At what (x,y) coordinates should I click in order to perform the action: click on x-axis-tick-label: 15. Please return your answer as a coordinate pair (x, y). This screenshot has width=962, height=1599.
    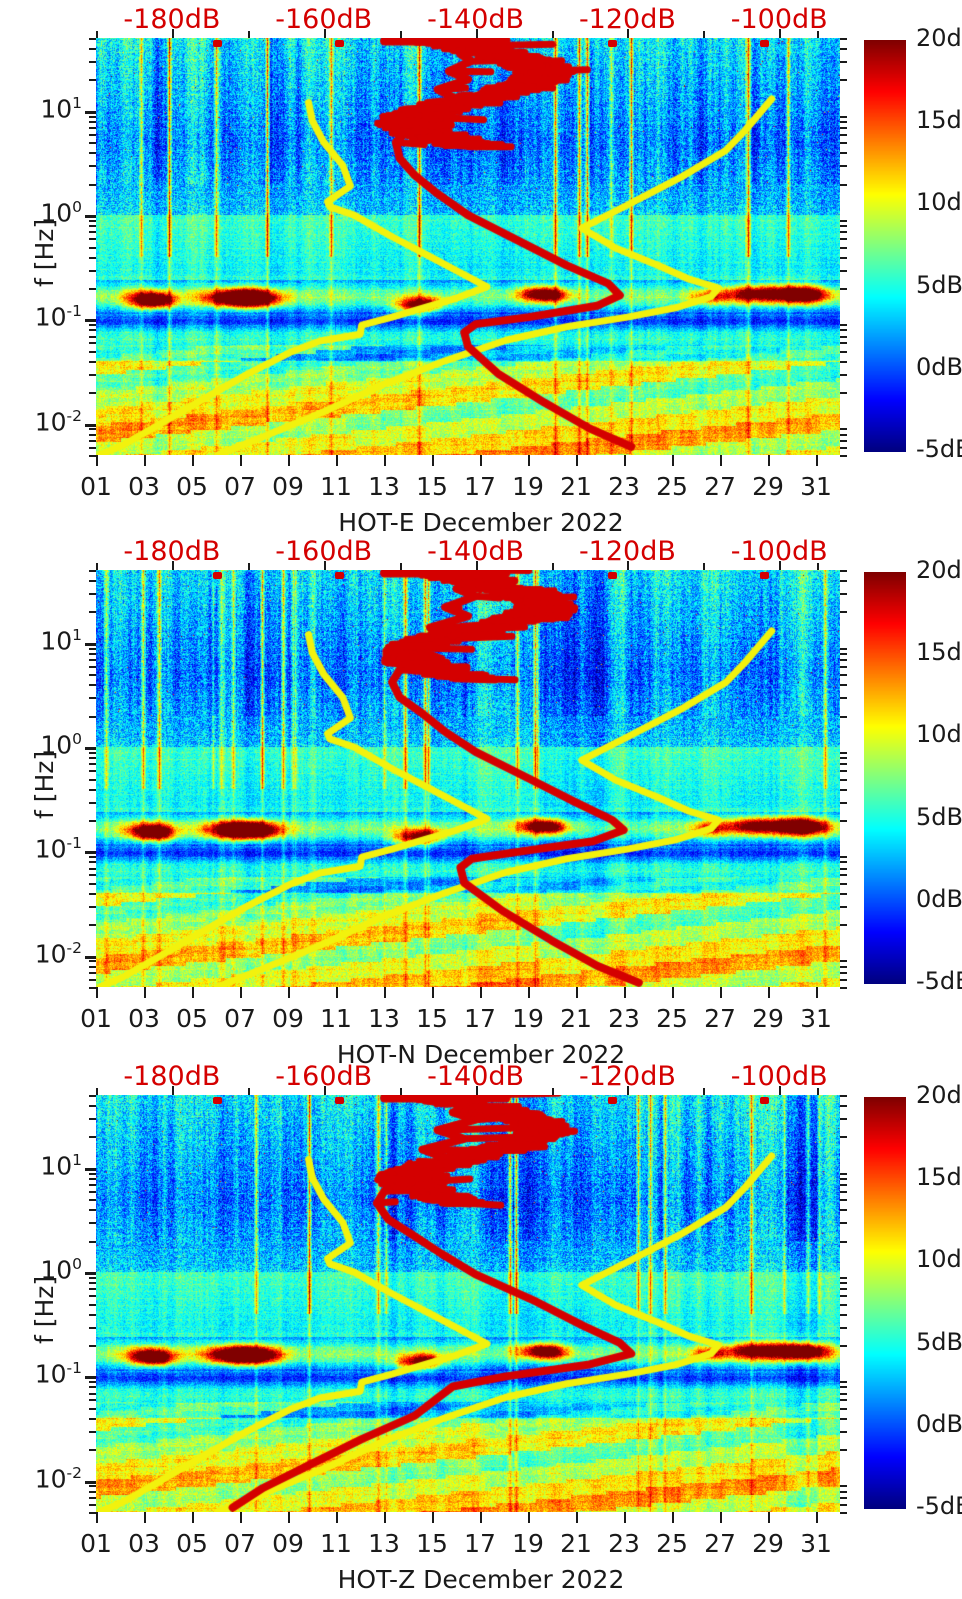
    Looking at the image, I should click on (432, 486).